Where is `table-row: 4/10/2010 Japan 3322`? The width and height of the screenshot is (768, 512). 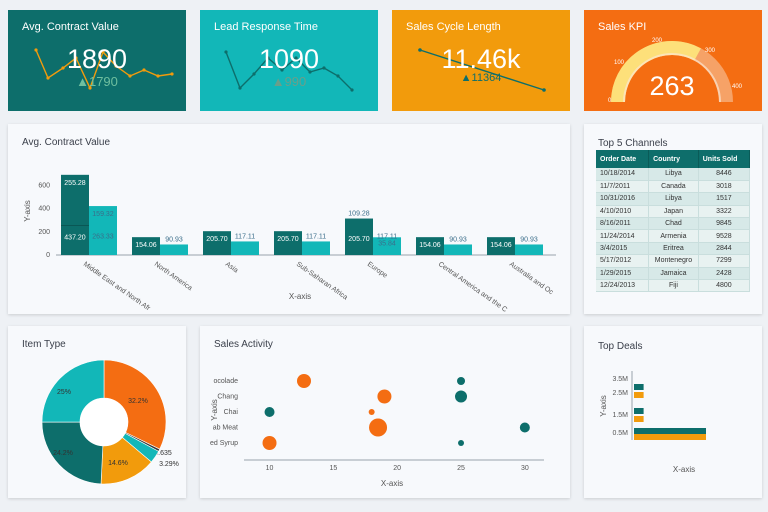 table-row: 4/10/2010 Japan 3322 is located at coordinates (673, 212).